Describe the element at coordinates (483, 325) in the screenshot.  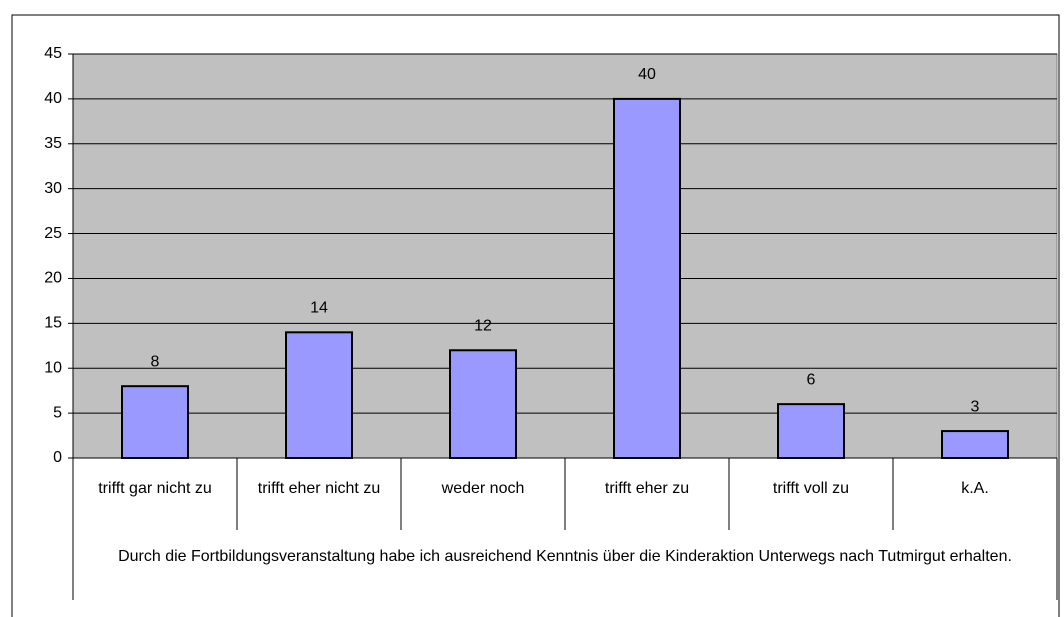
I see `value-label: 12` at that location.